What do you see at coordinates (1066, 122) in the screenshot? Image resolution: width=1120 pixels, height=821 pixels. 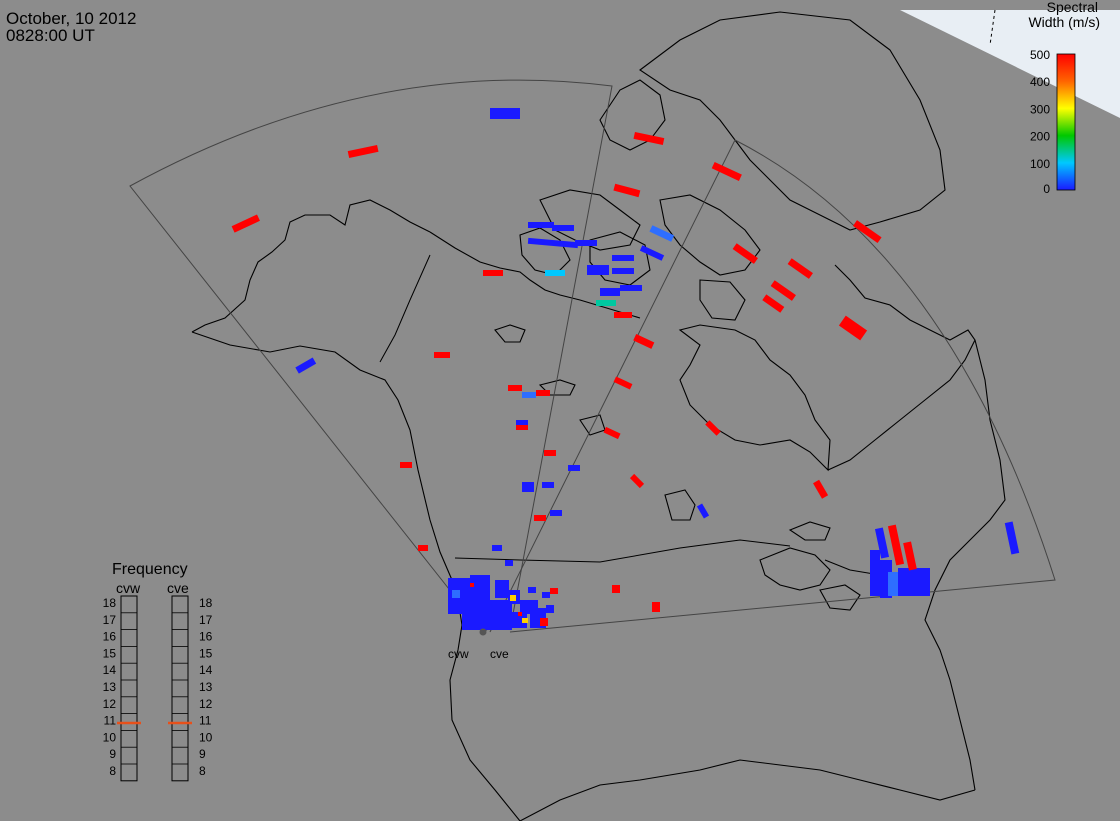 I see `colorbar-gradient` at bounding box center [1066, 122].